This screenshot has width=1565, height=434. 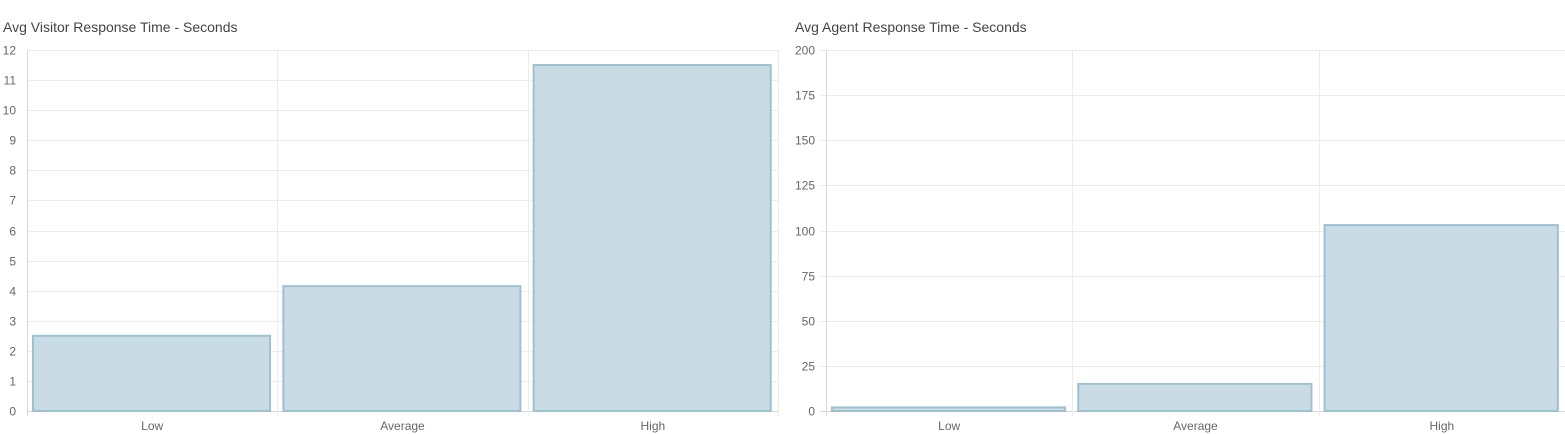 What do you see at coordinates (12, 292) in the screenshot?
I see `y-tick-label: 4` at bounding box center [12, 292].